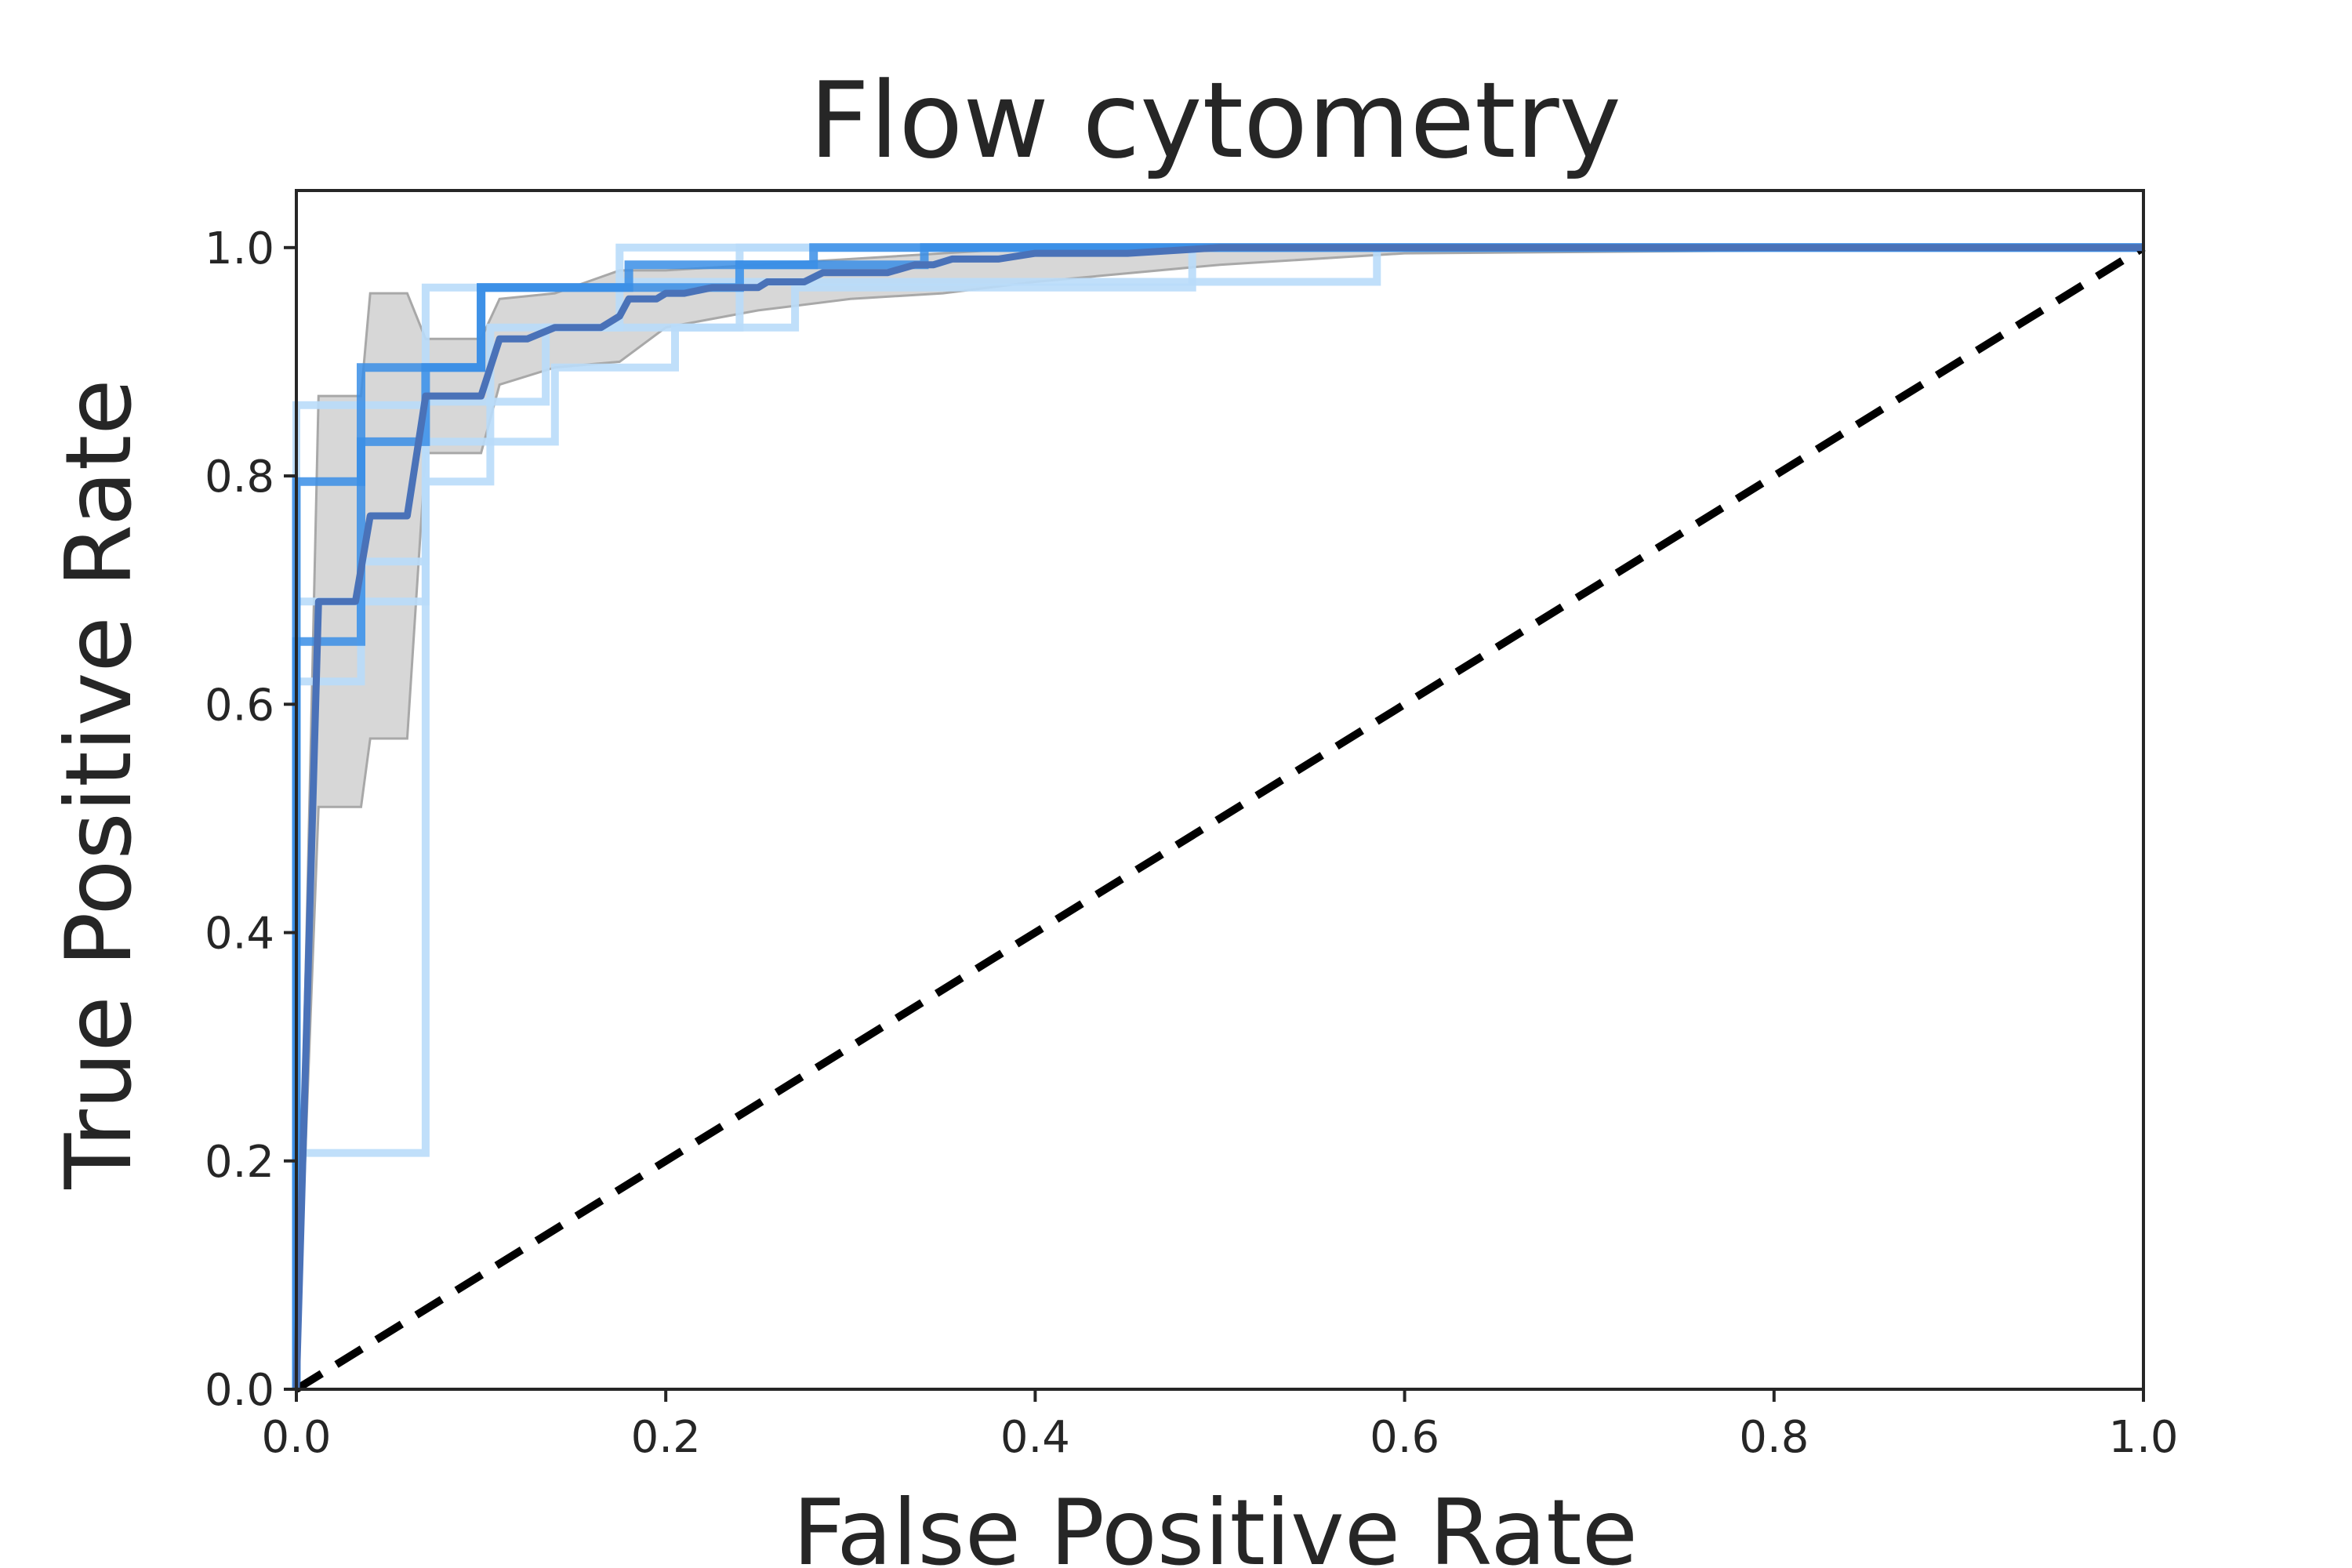 The height and width of the screenshot is (1568, 2352). I want to click on x-tick-label: 0.0, so click(296, 1437).